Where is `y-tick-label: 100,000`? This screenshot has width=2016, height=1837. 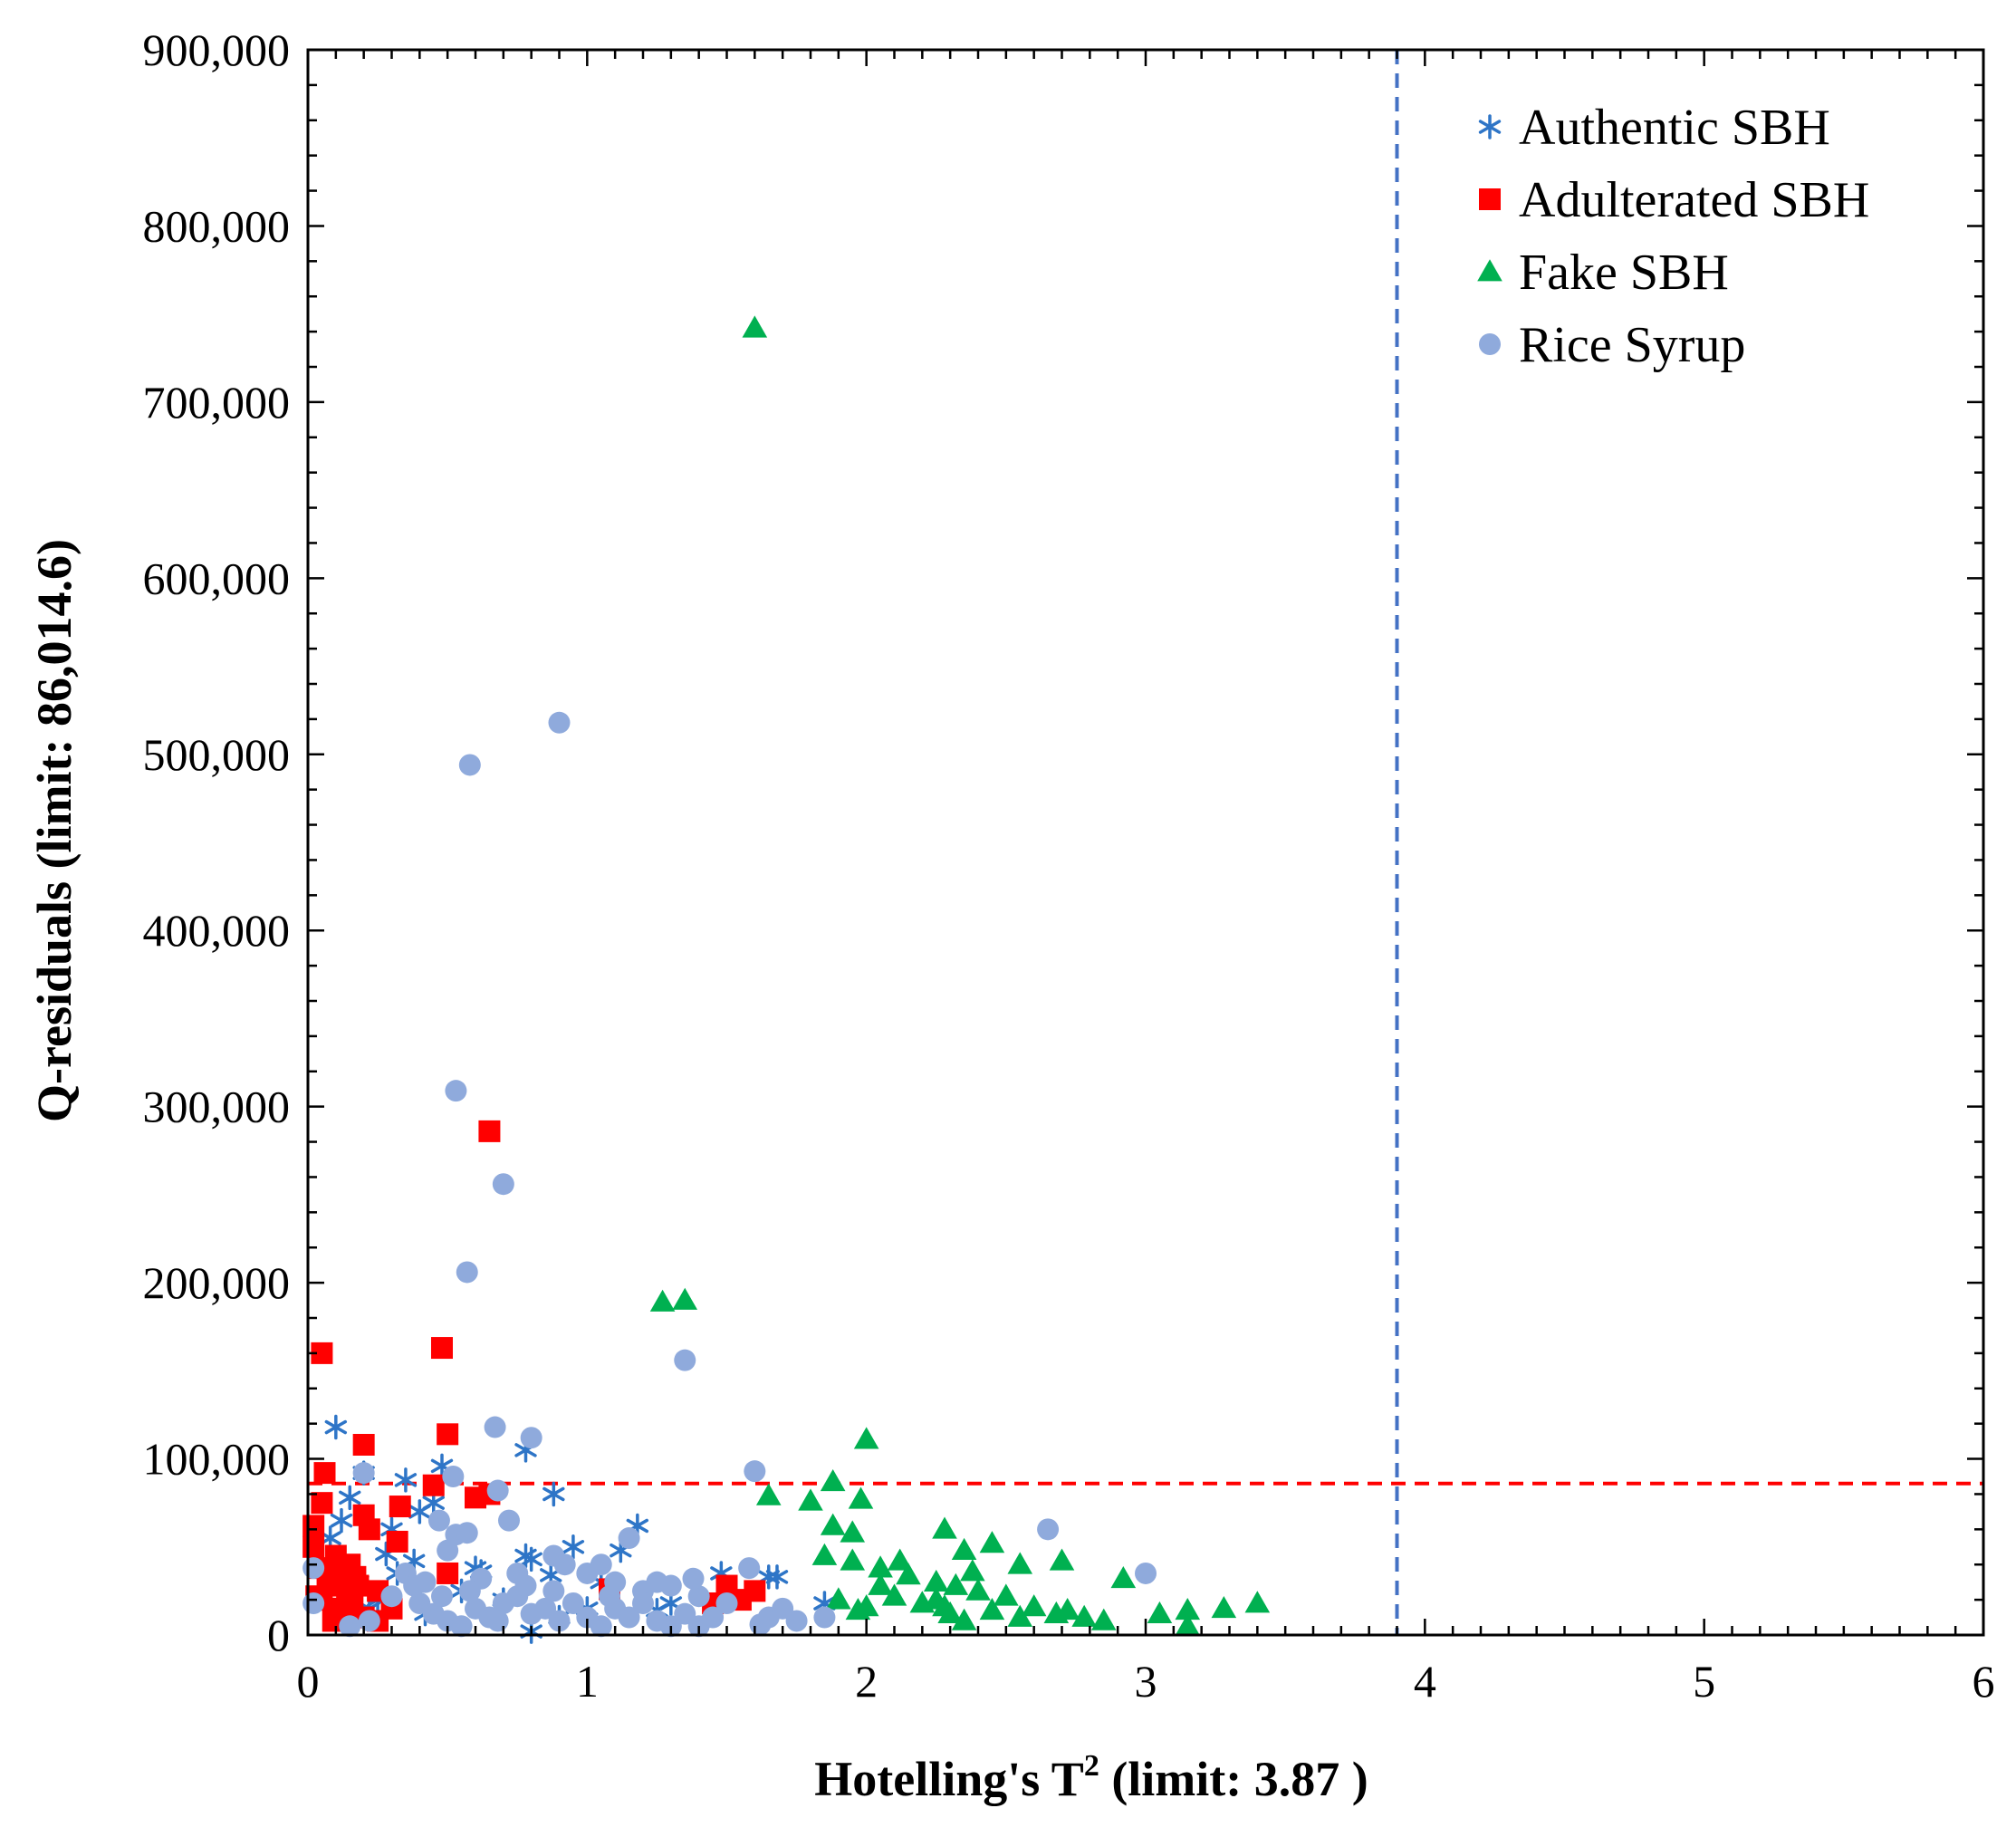
y-tick-label: 100,000 is located at coordinates (217, 1459).